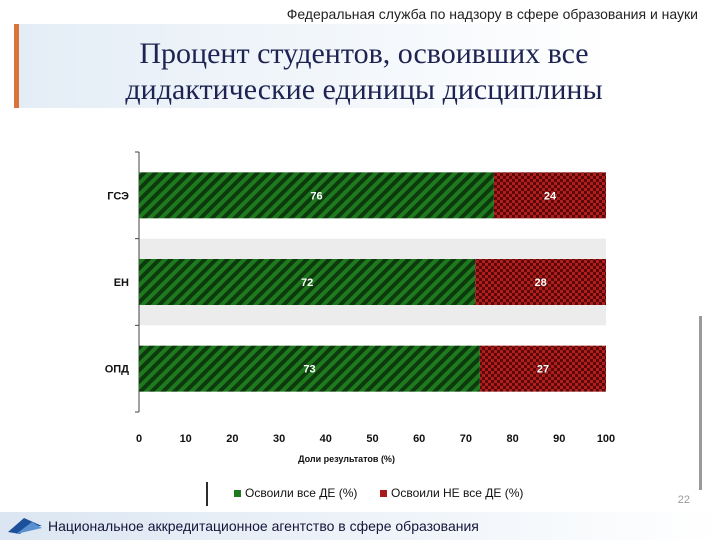 This screenshot has width=720, height=540. I want to click on footer-bar, so click(360, 526).